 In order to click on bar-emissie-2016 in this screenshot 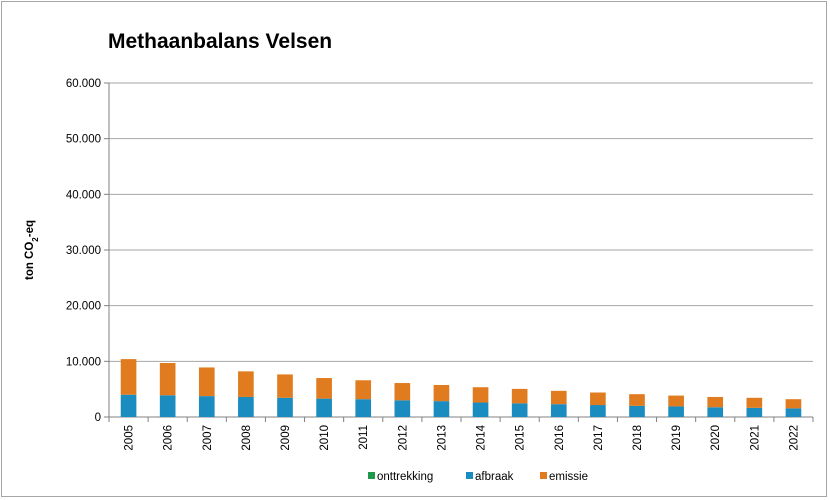, I will do `click(558, 397)`.